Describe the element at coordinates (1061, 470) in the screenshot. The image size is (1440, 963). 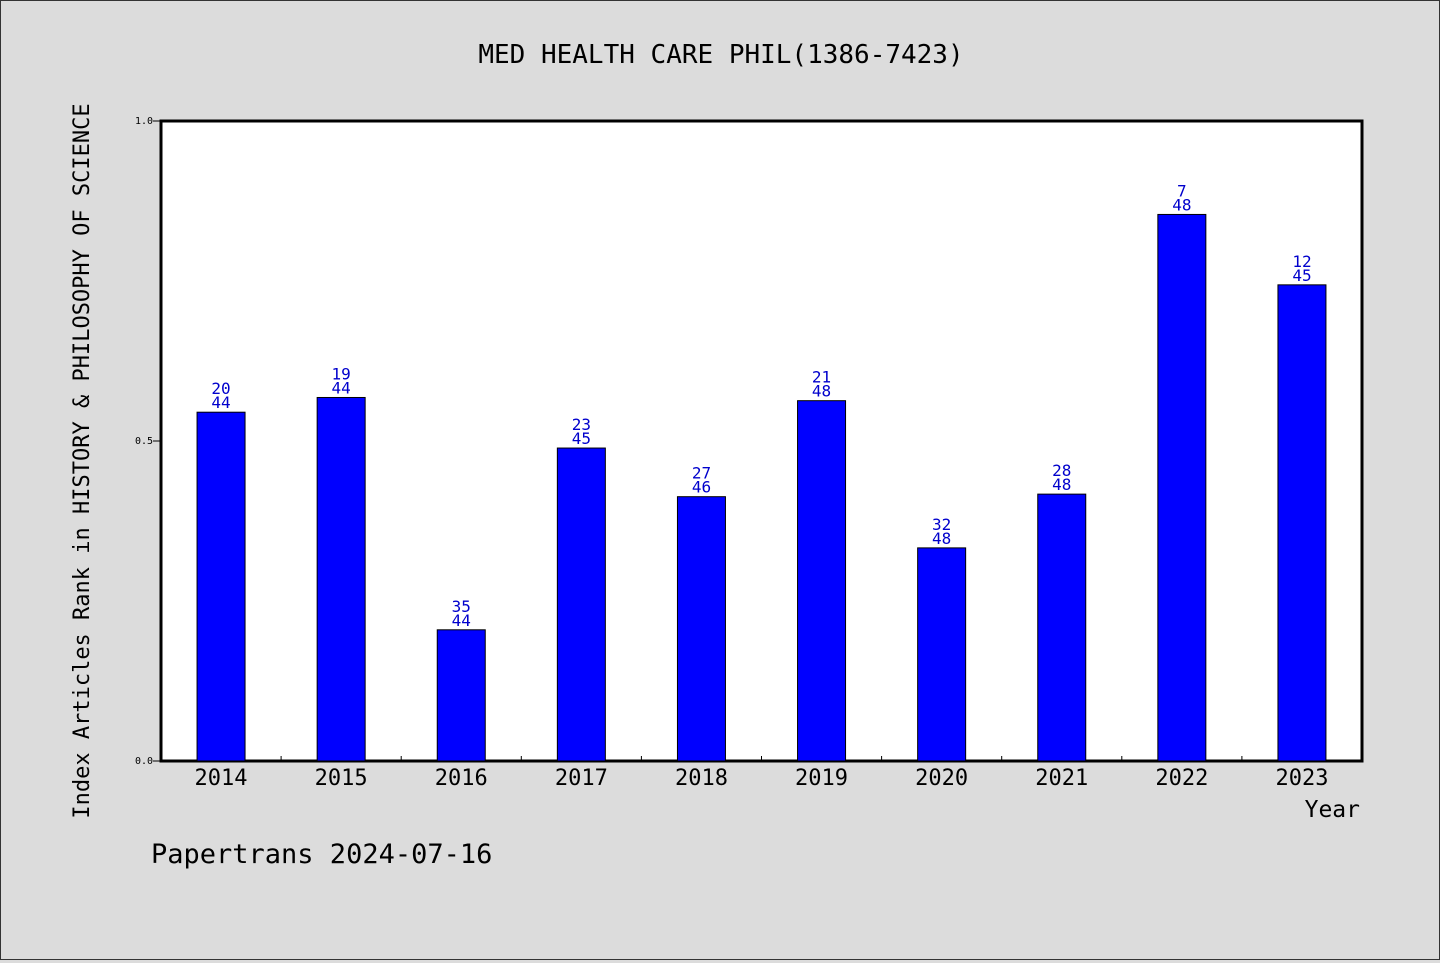
I see `bar-rank-label: 28` at that location.